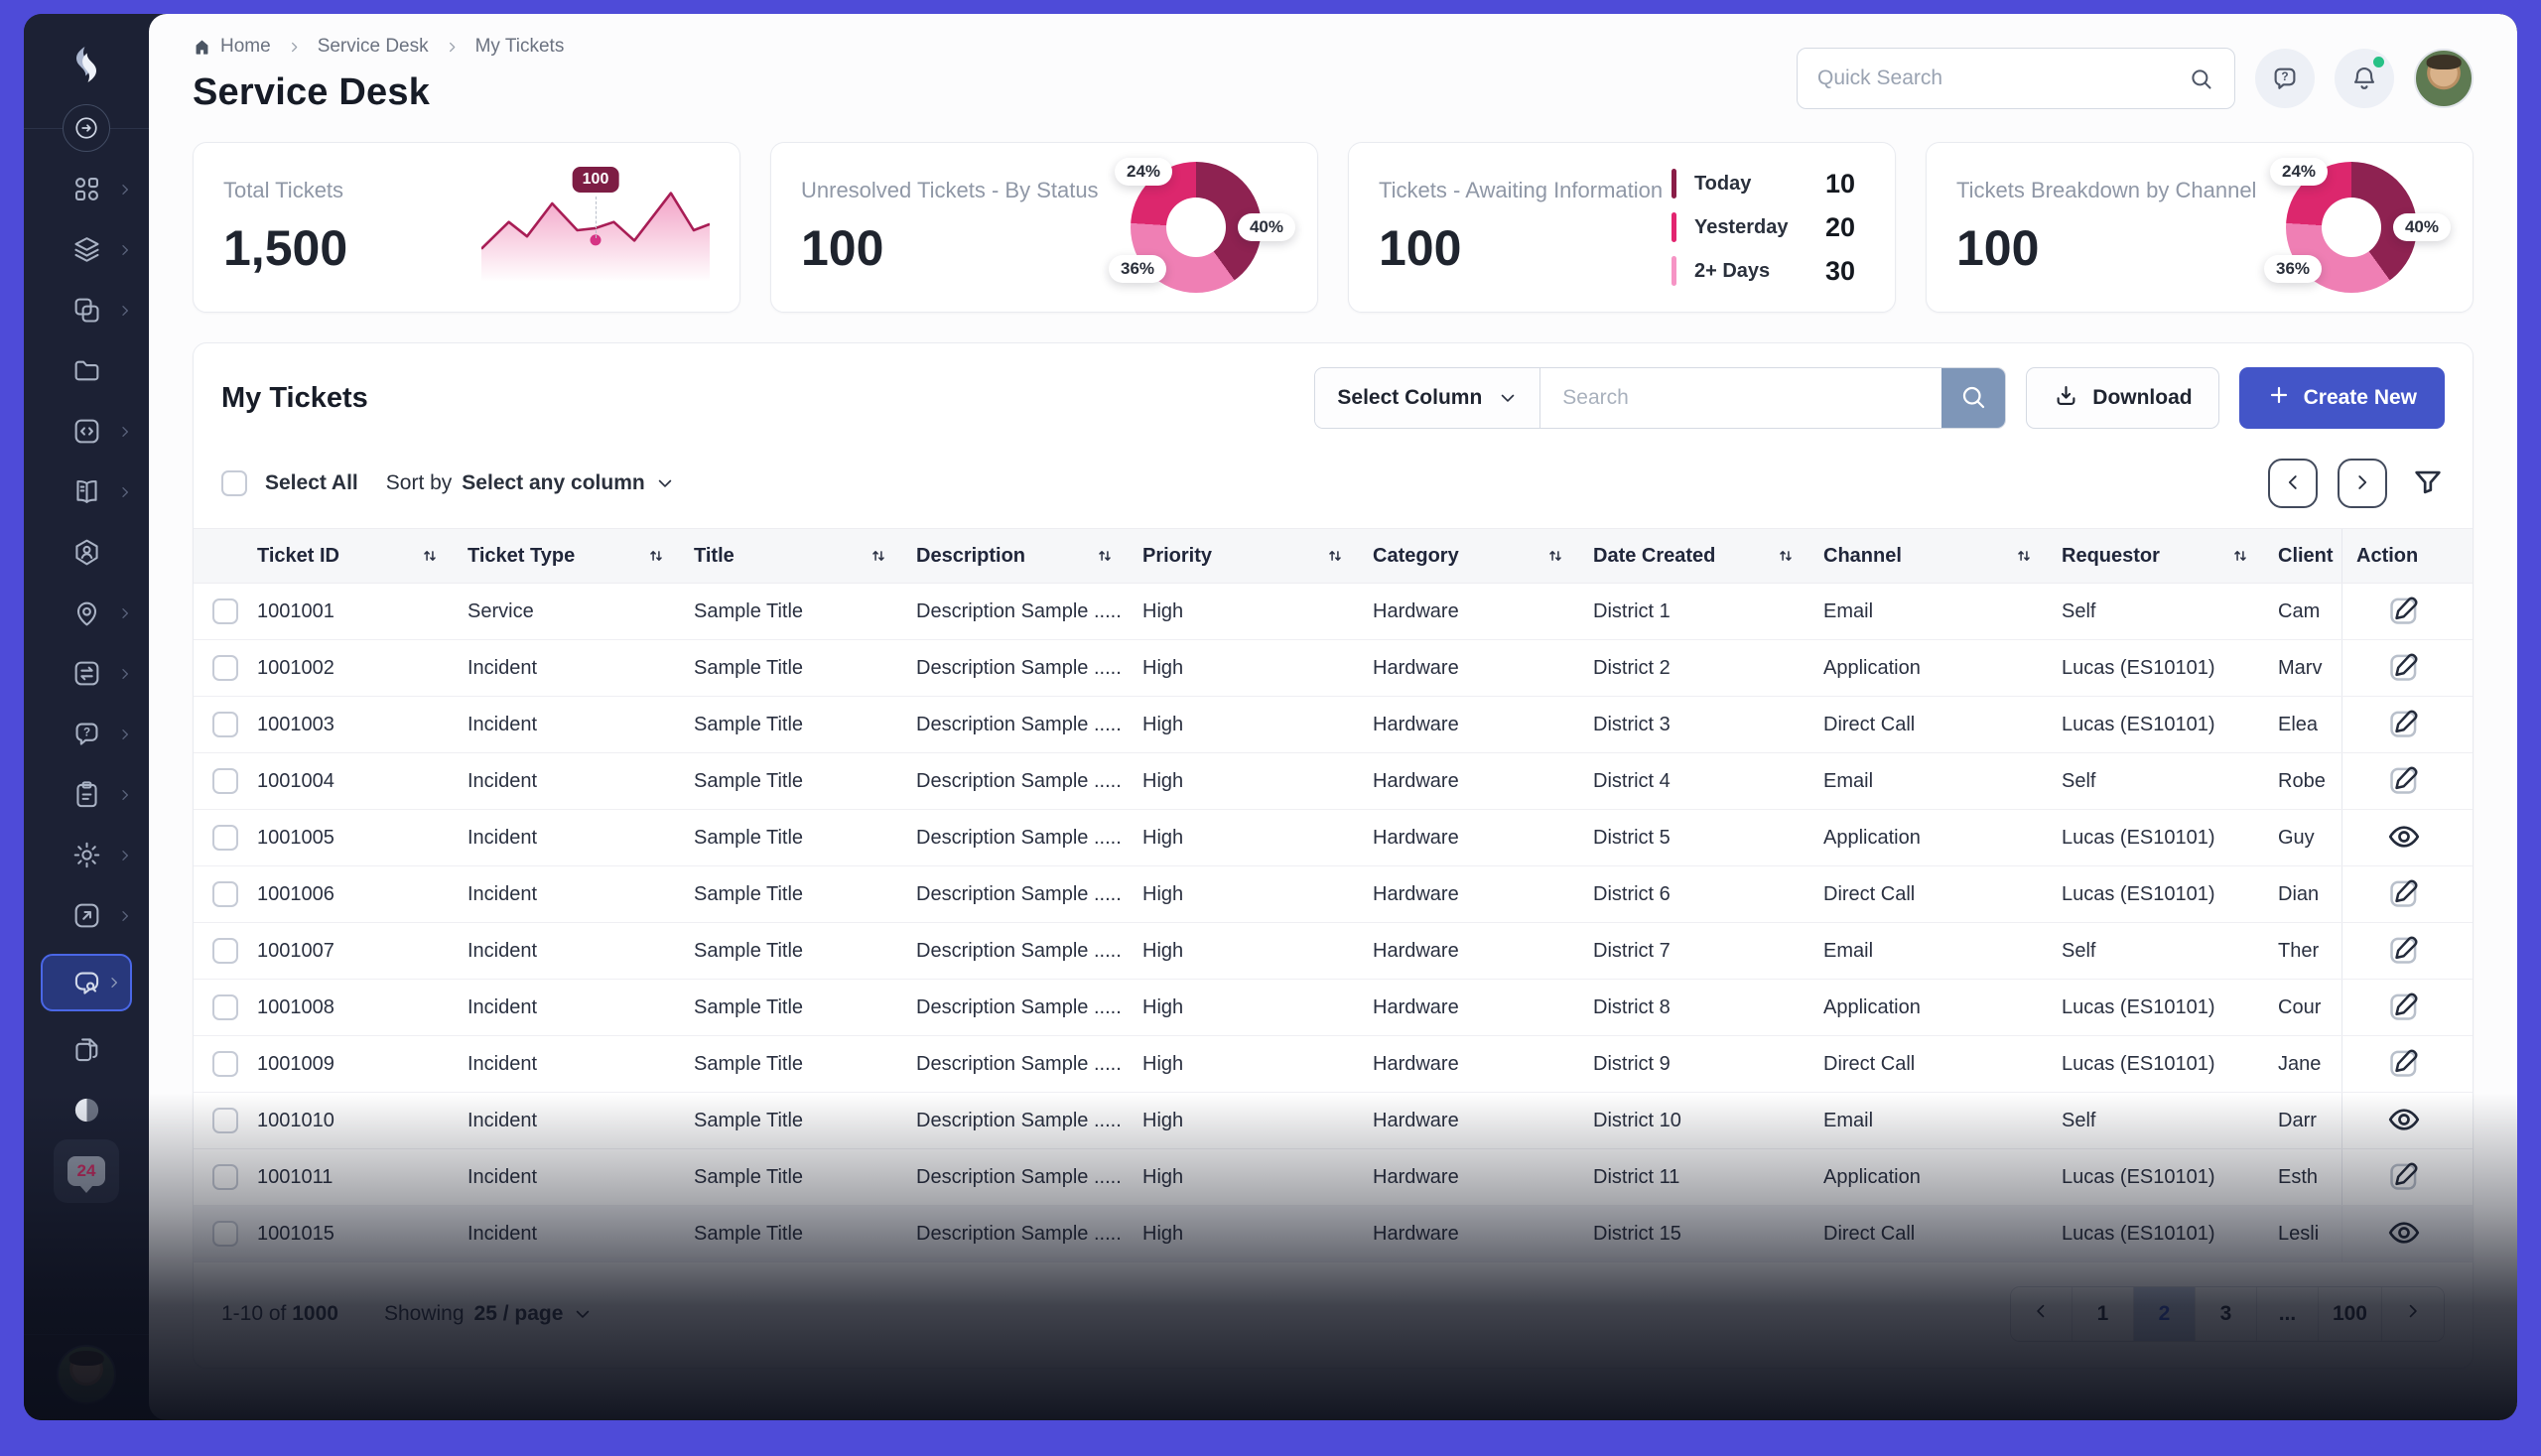  What do you see at coordinates (1708, 556) in the screenshot?
I see `column-header-date-created: Date Created` at bounding box center [1708, 556].